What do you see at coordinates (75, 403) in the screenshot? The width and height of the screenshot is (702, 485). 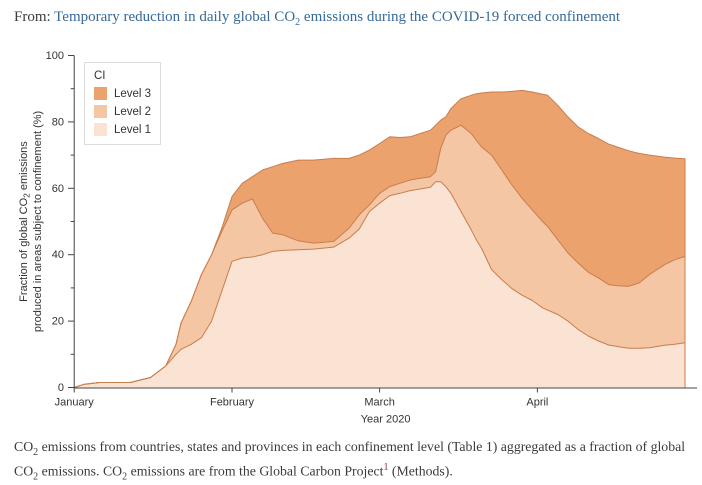 I see `x-tick-label: January` at bounding box center [75, 403].